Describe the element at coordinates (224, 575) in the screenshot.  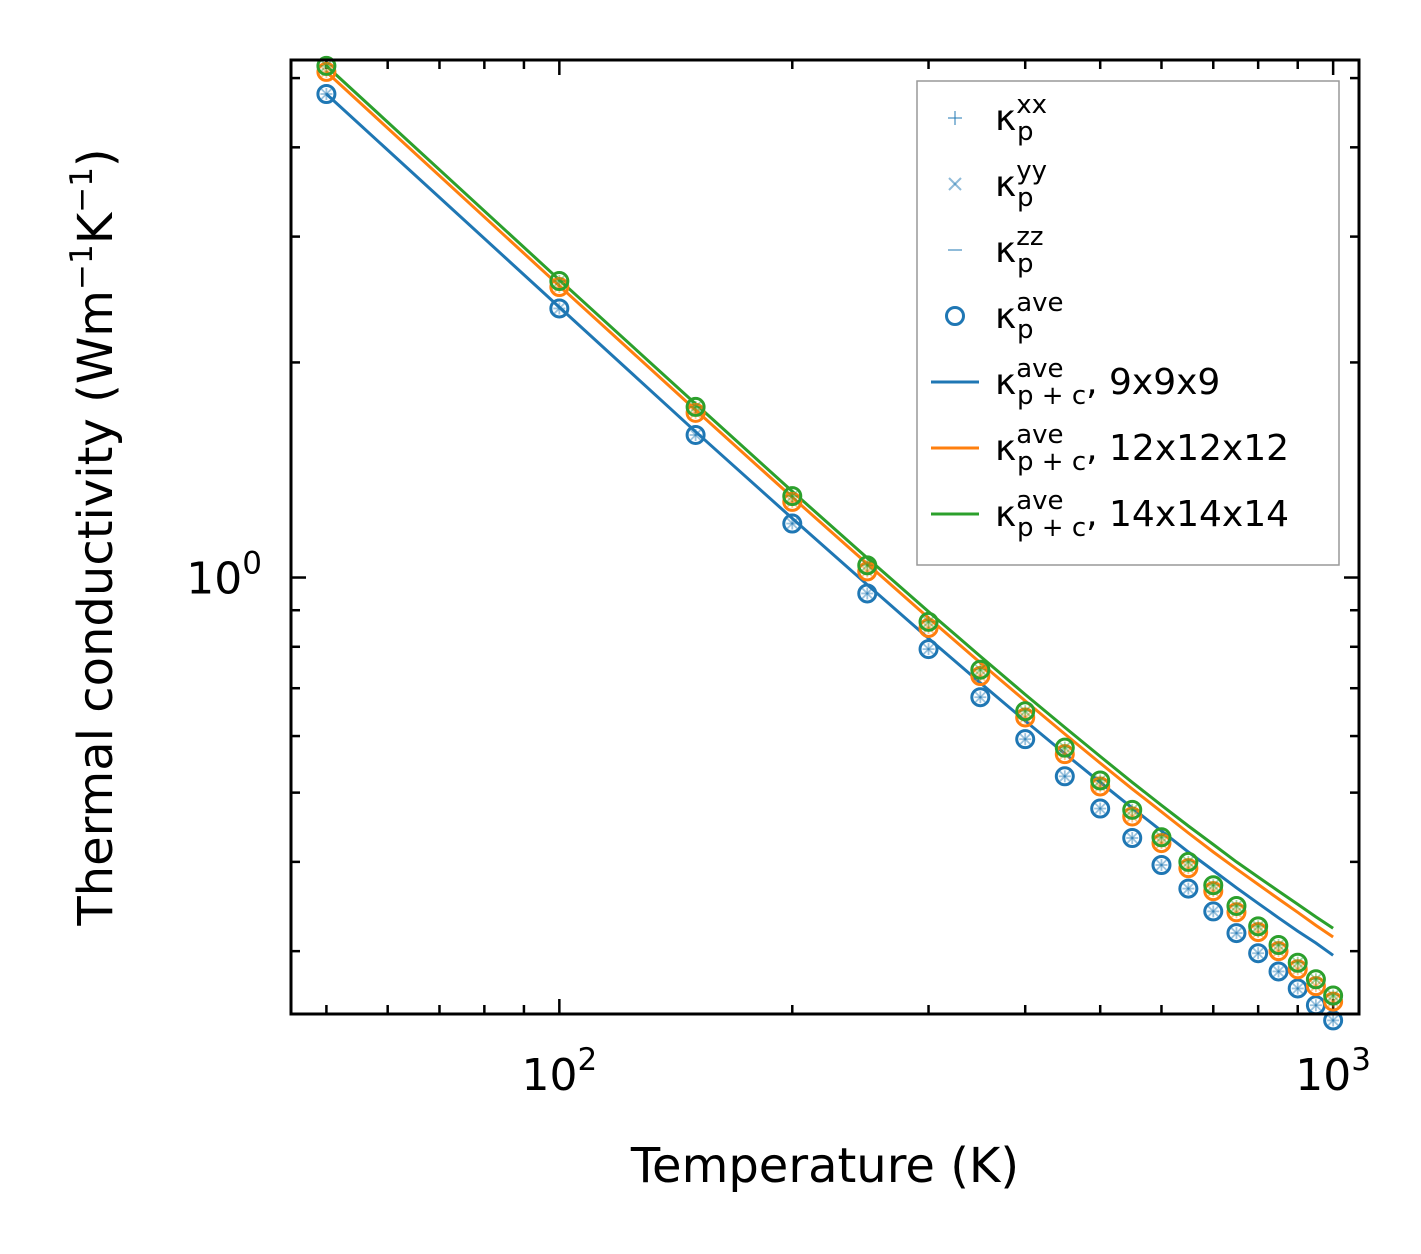
I see `y-tick-label: 100` at that location.